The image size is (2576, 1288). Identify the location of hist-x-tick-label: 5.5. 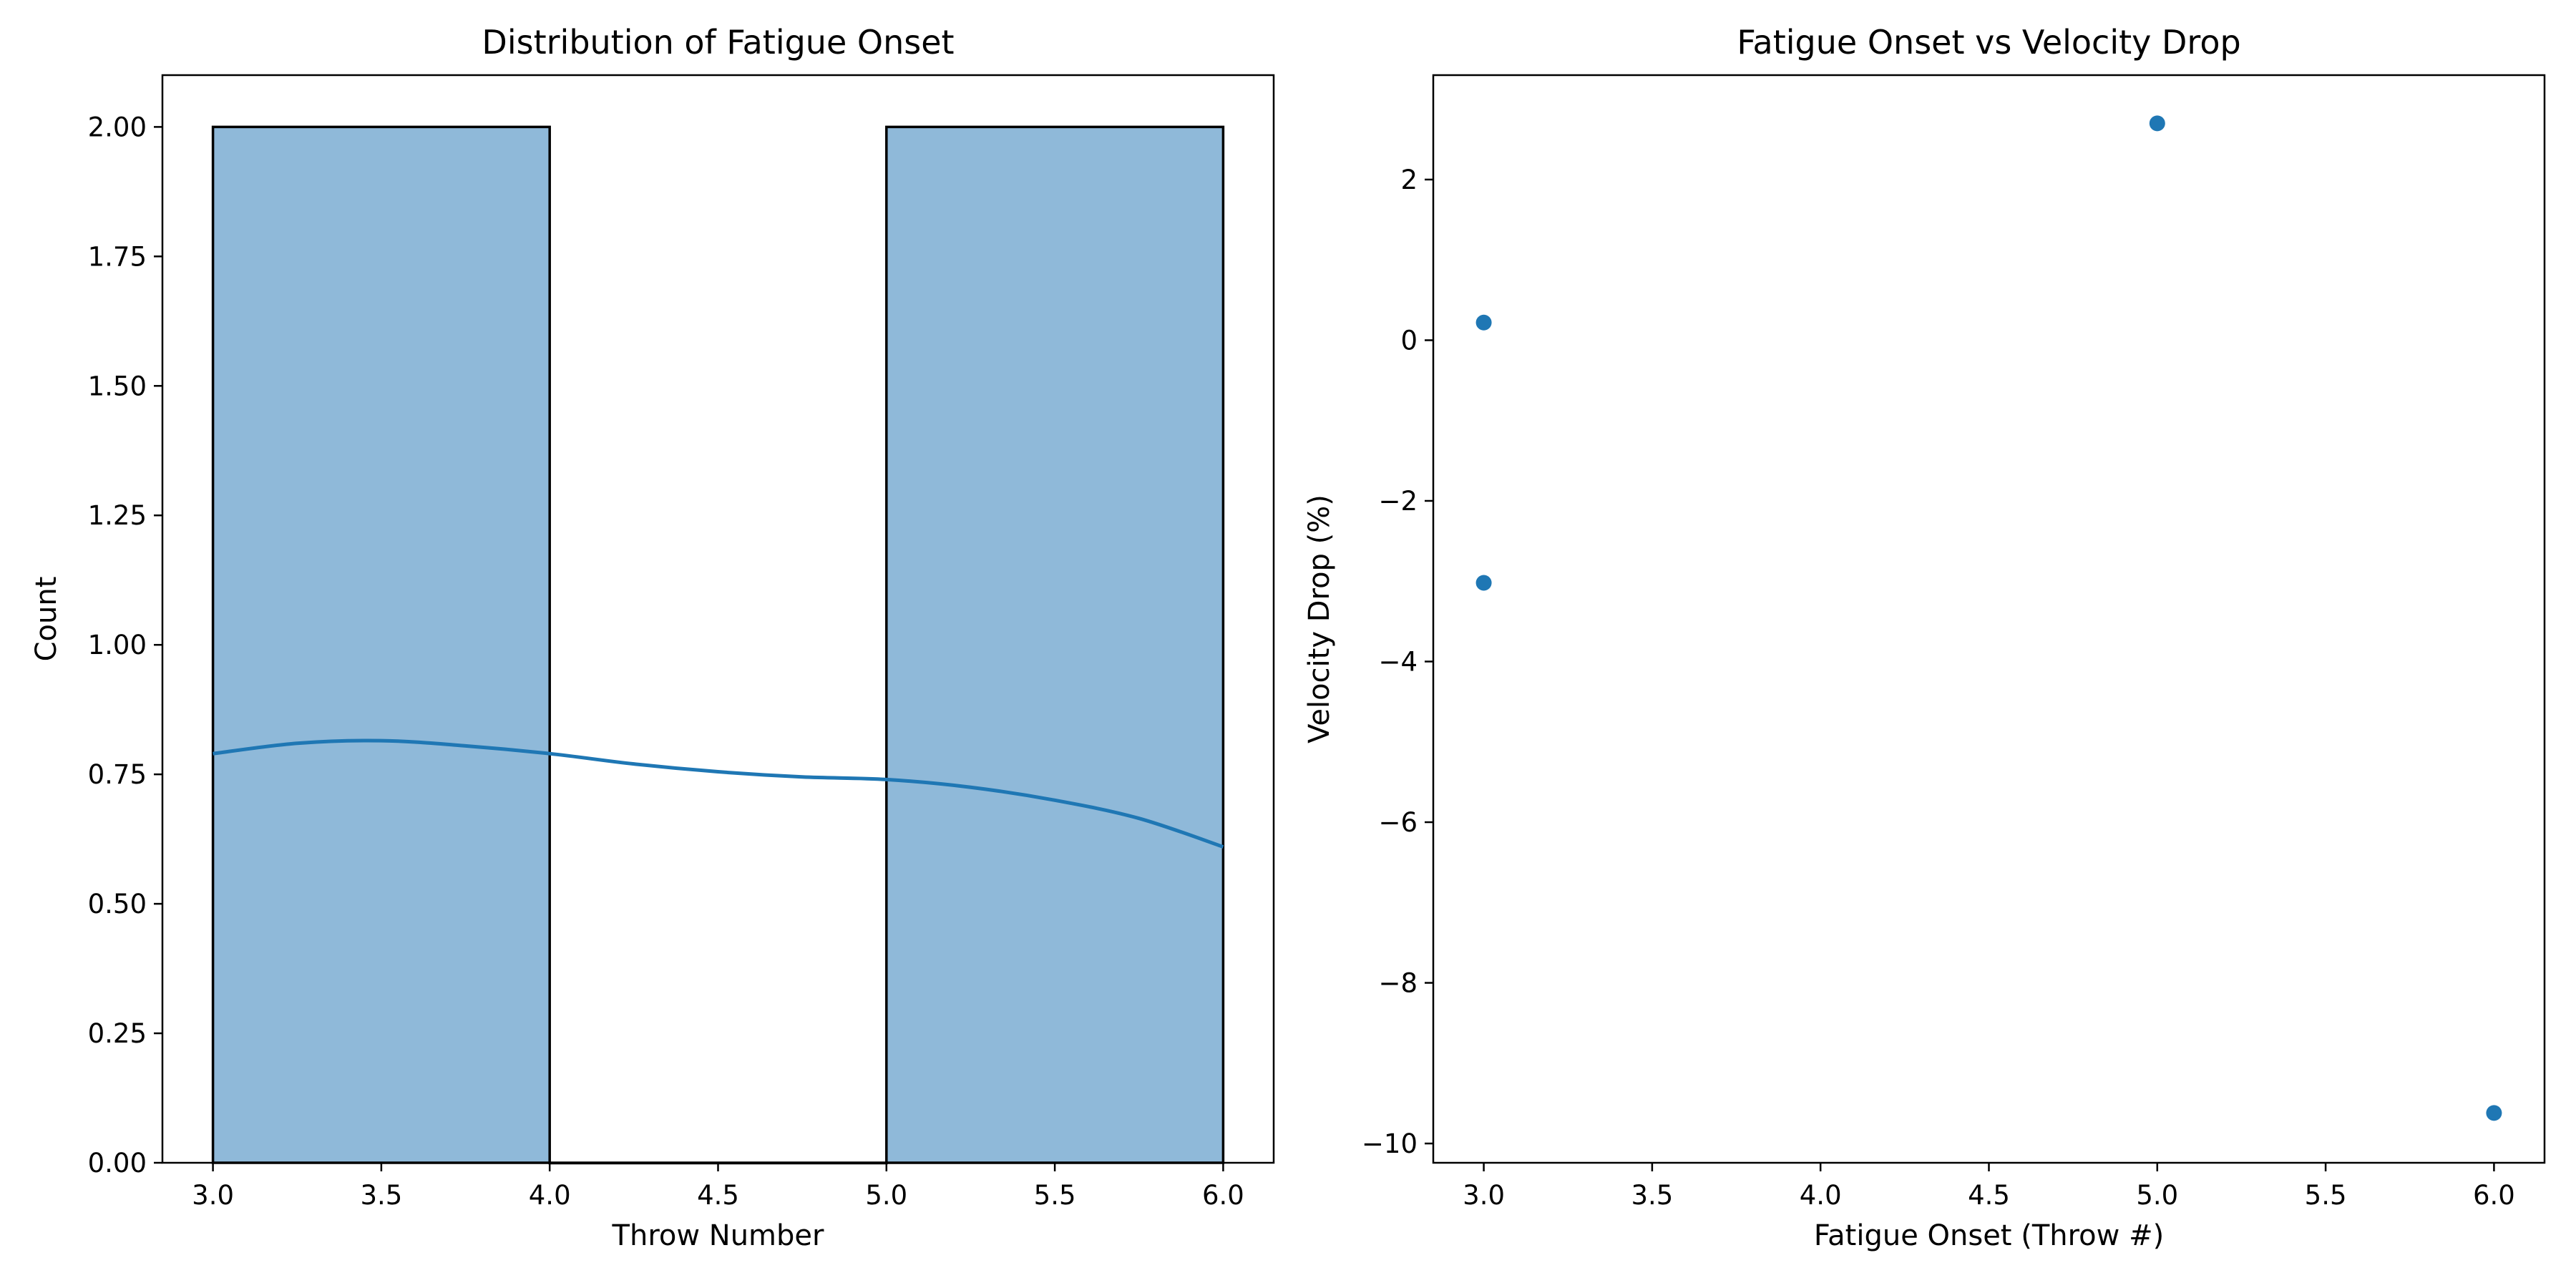
(1055, 1195).